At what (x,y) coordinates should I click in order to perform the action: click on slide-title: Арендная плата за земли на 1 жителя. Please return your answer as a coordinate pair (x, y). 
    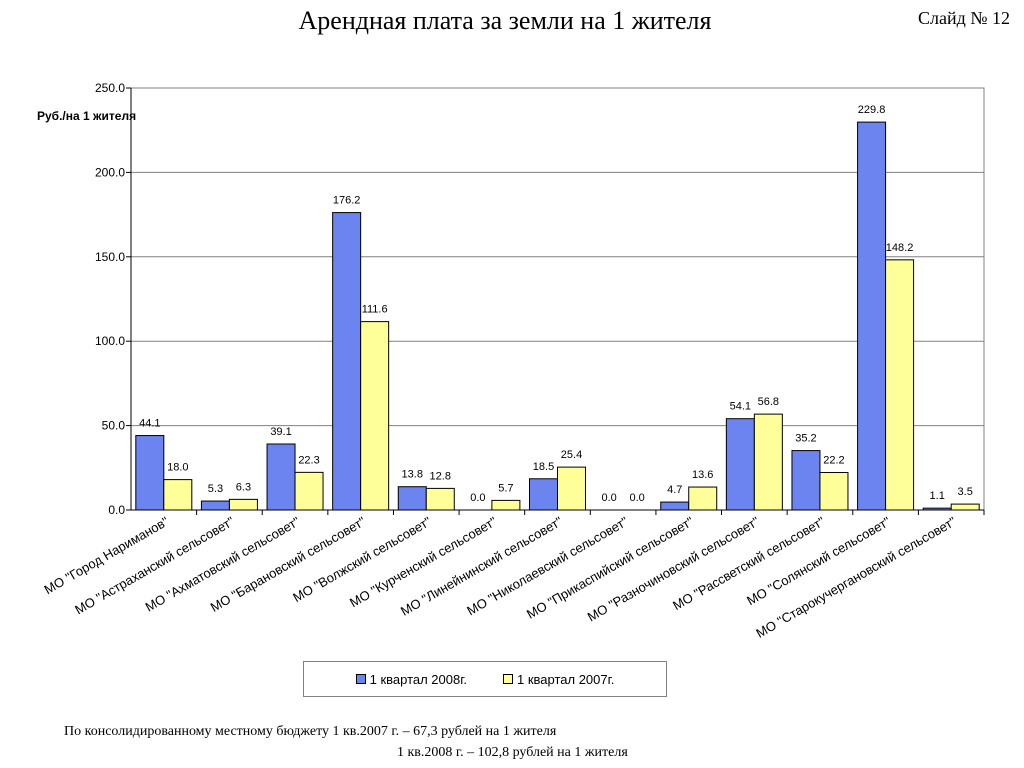
    Looking at the image, I should click on (505, 20).